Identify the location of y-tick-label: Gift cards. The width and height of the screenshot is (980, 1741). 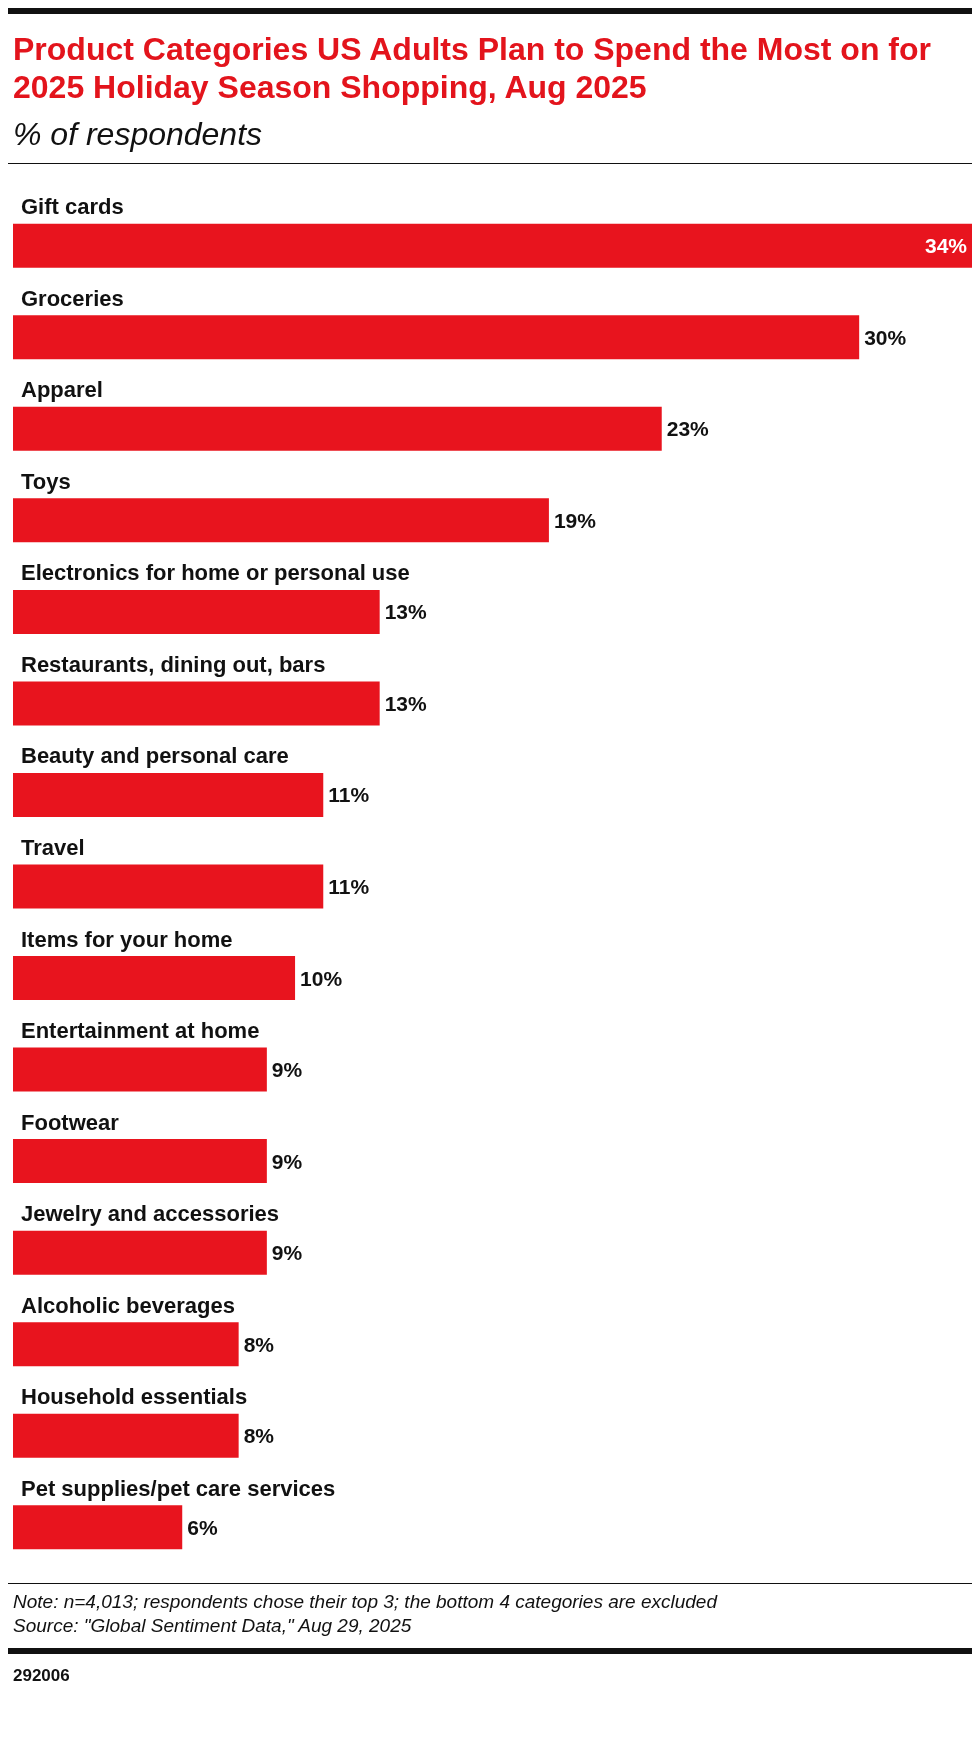
(72, 207).